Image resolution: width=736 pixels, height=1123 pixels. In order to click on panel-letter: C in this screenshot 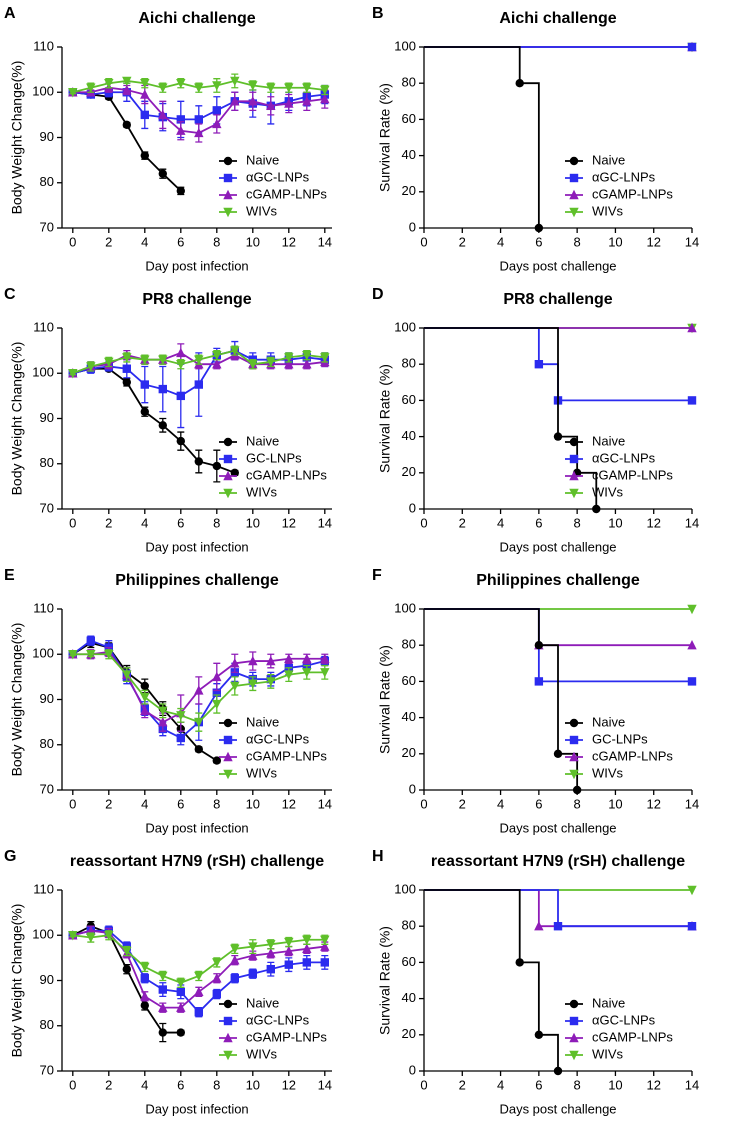, I will do `click(10, 294)`.